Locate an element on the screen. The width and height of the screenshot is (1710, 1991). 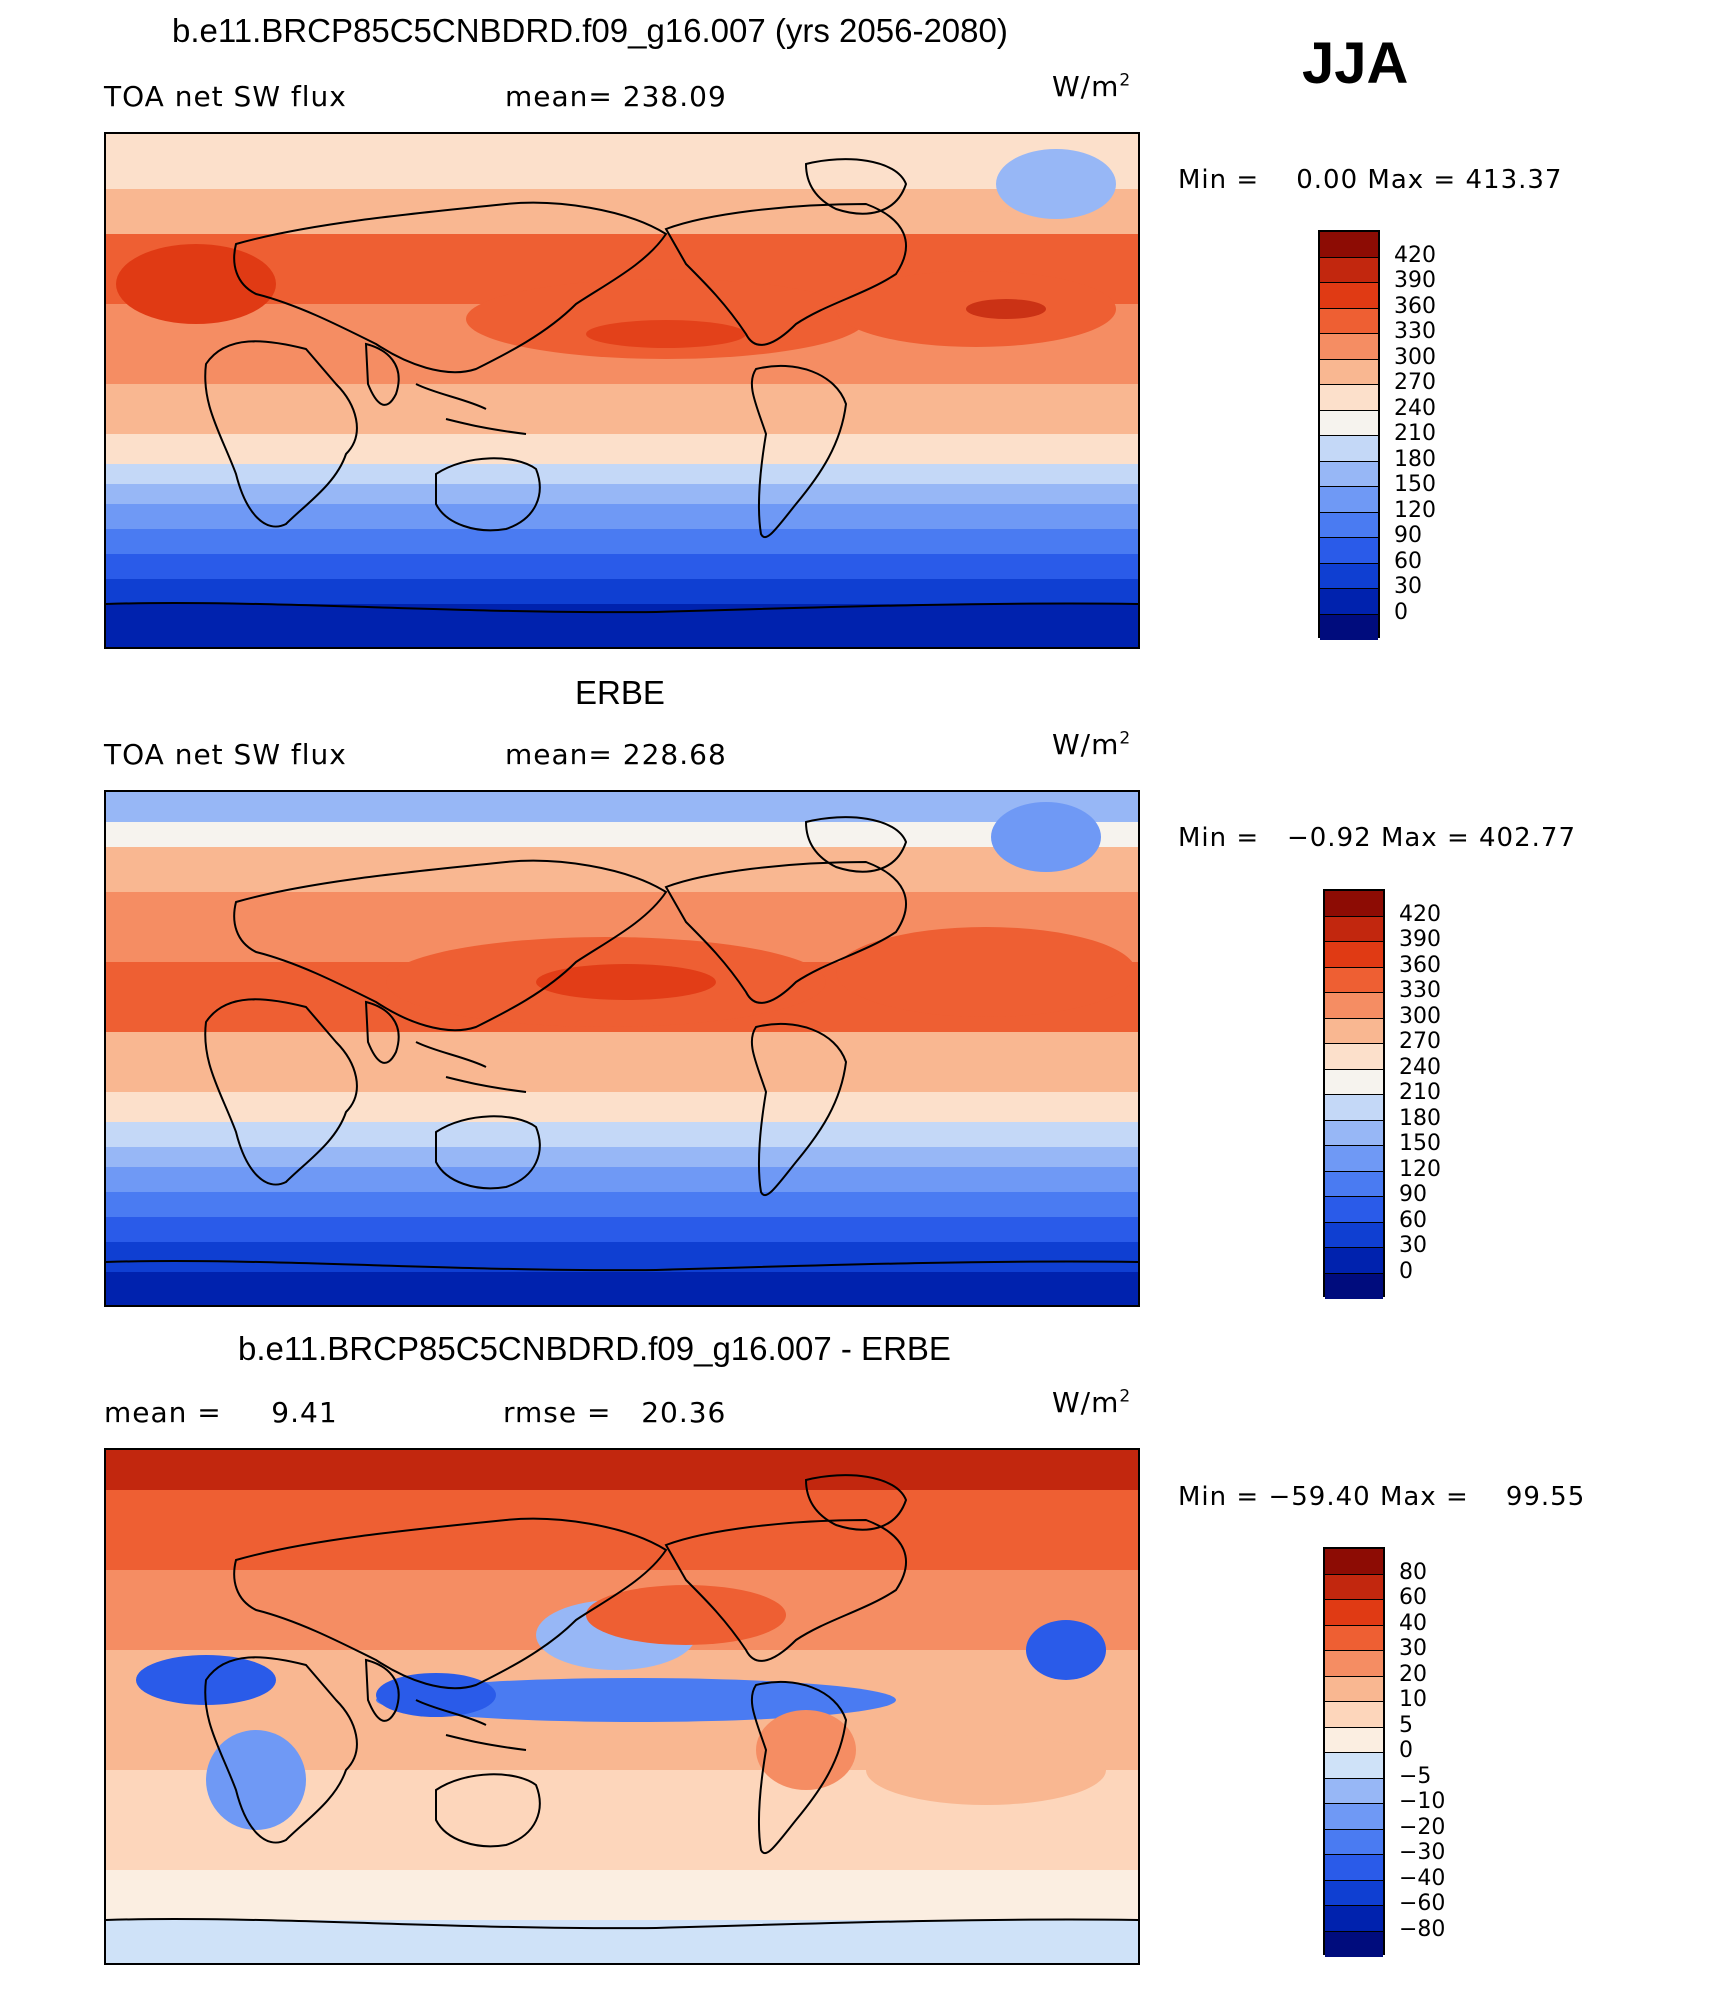
colorbar-tick-label: 270 is located at coordinates (1415, 382).